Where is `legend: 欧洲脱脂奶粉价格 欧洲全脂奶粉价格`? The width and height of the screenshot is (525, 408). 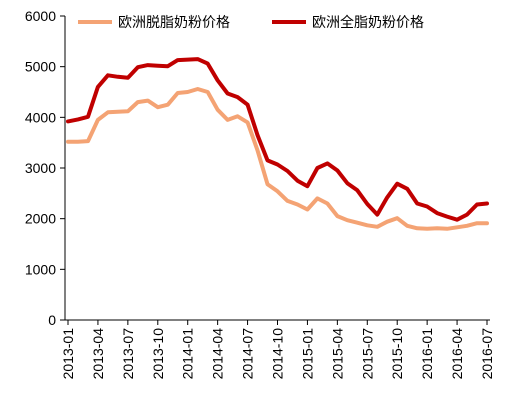 legend: 欧洲脱脂奶粉价格 欧洲全脂奶粉价格 is located at coordinates (251, 22).